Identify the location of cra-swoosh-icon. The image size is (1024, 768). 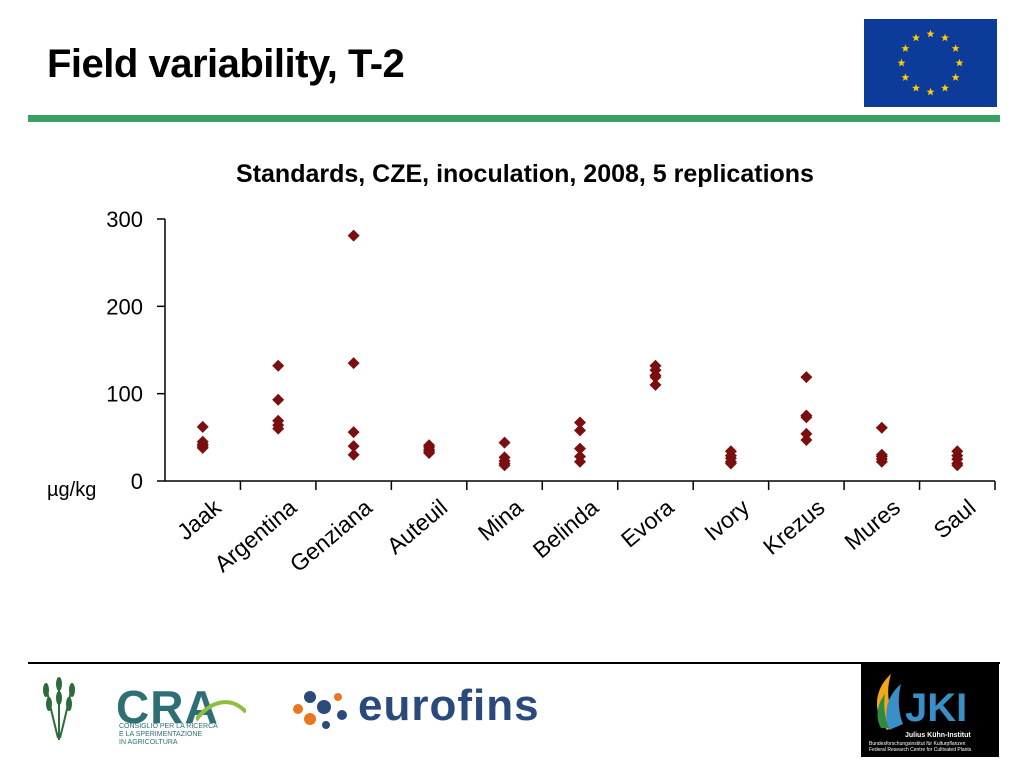
(221, 711).